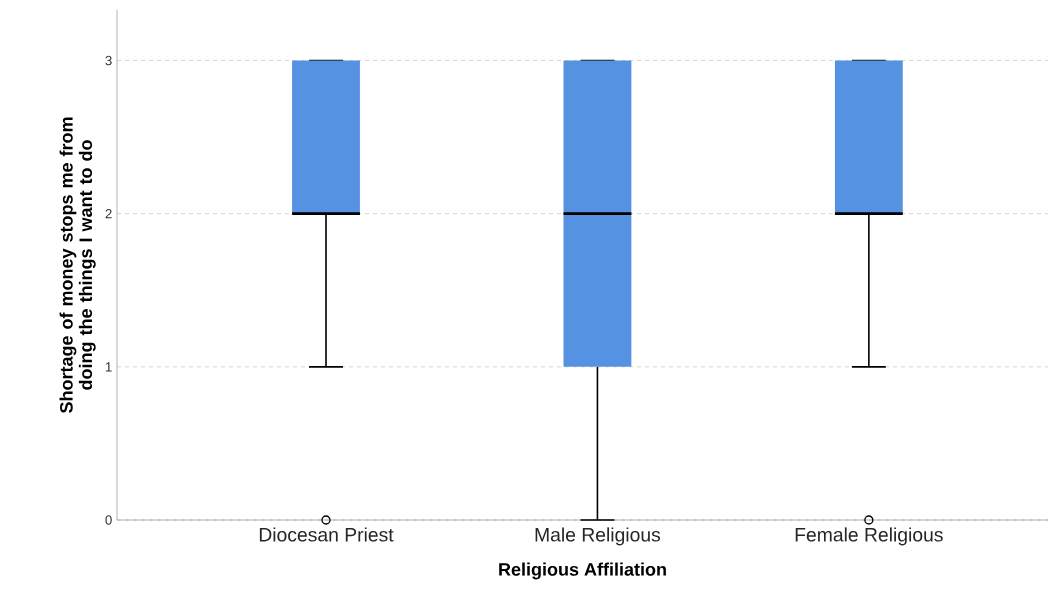 The image size is (1050, 601). I want to click on y-axis-title: Shortage of money stops me from doing the things I want to do, so click(77, 265).